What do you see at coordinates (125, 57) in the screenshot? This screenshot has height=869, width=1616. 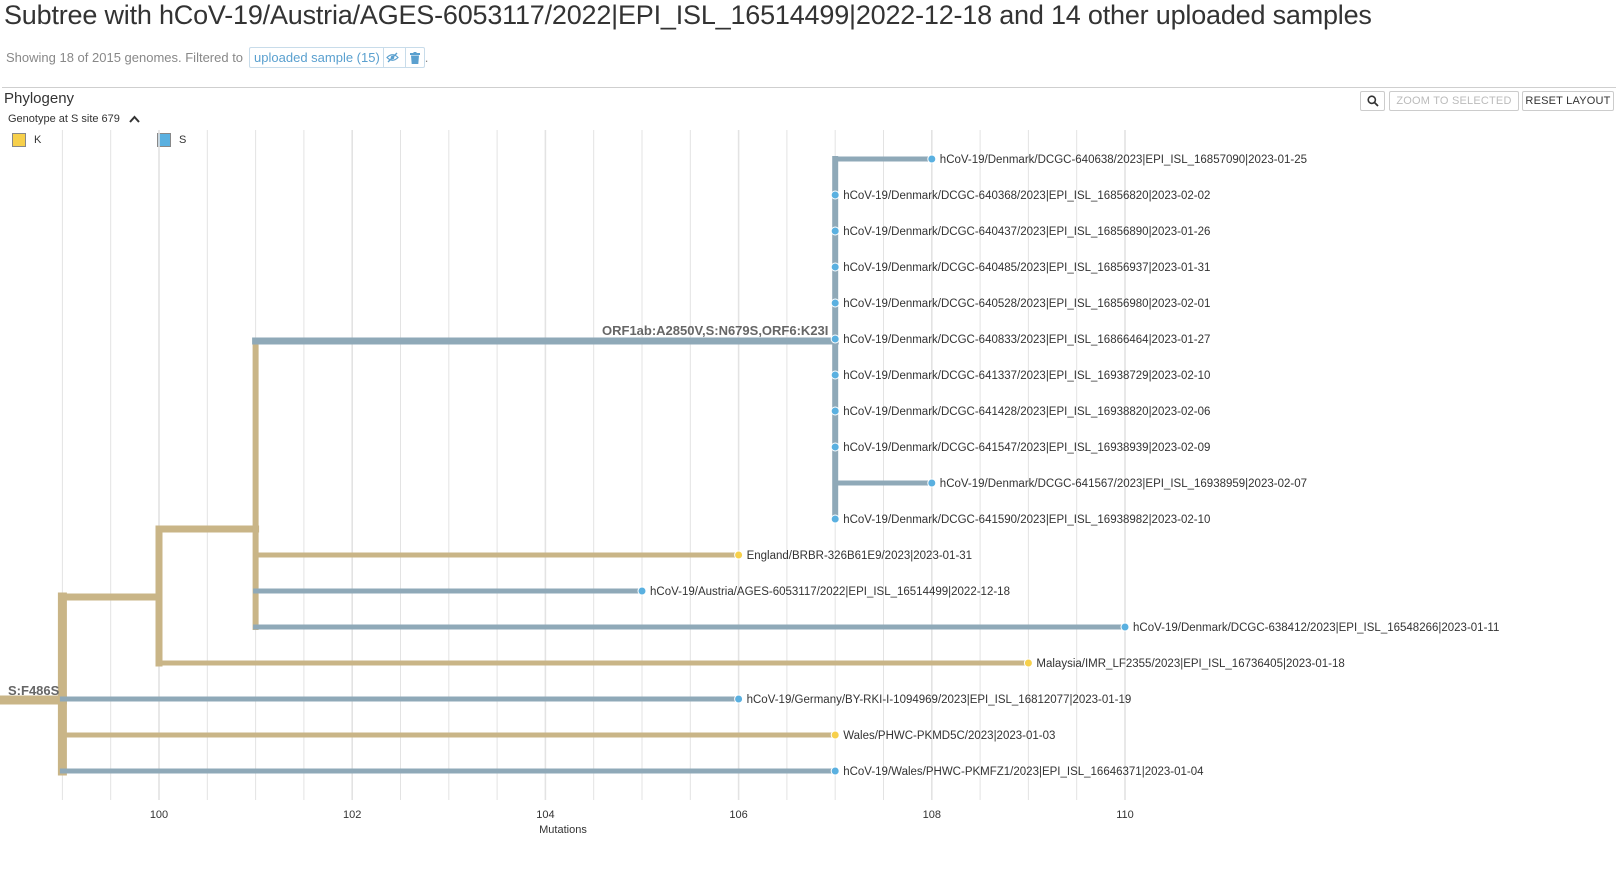 I see `showing-count-text: Showing 18 of 2015 genomes. Filtered to` at bounding box center [125, 57].